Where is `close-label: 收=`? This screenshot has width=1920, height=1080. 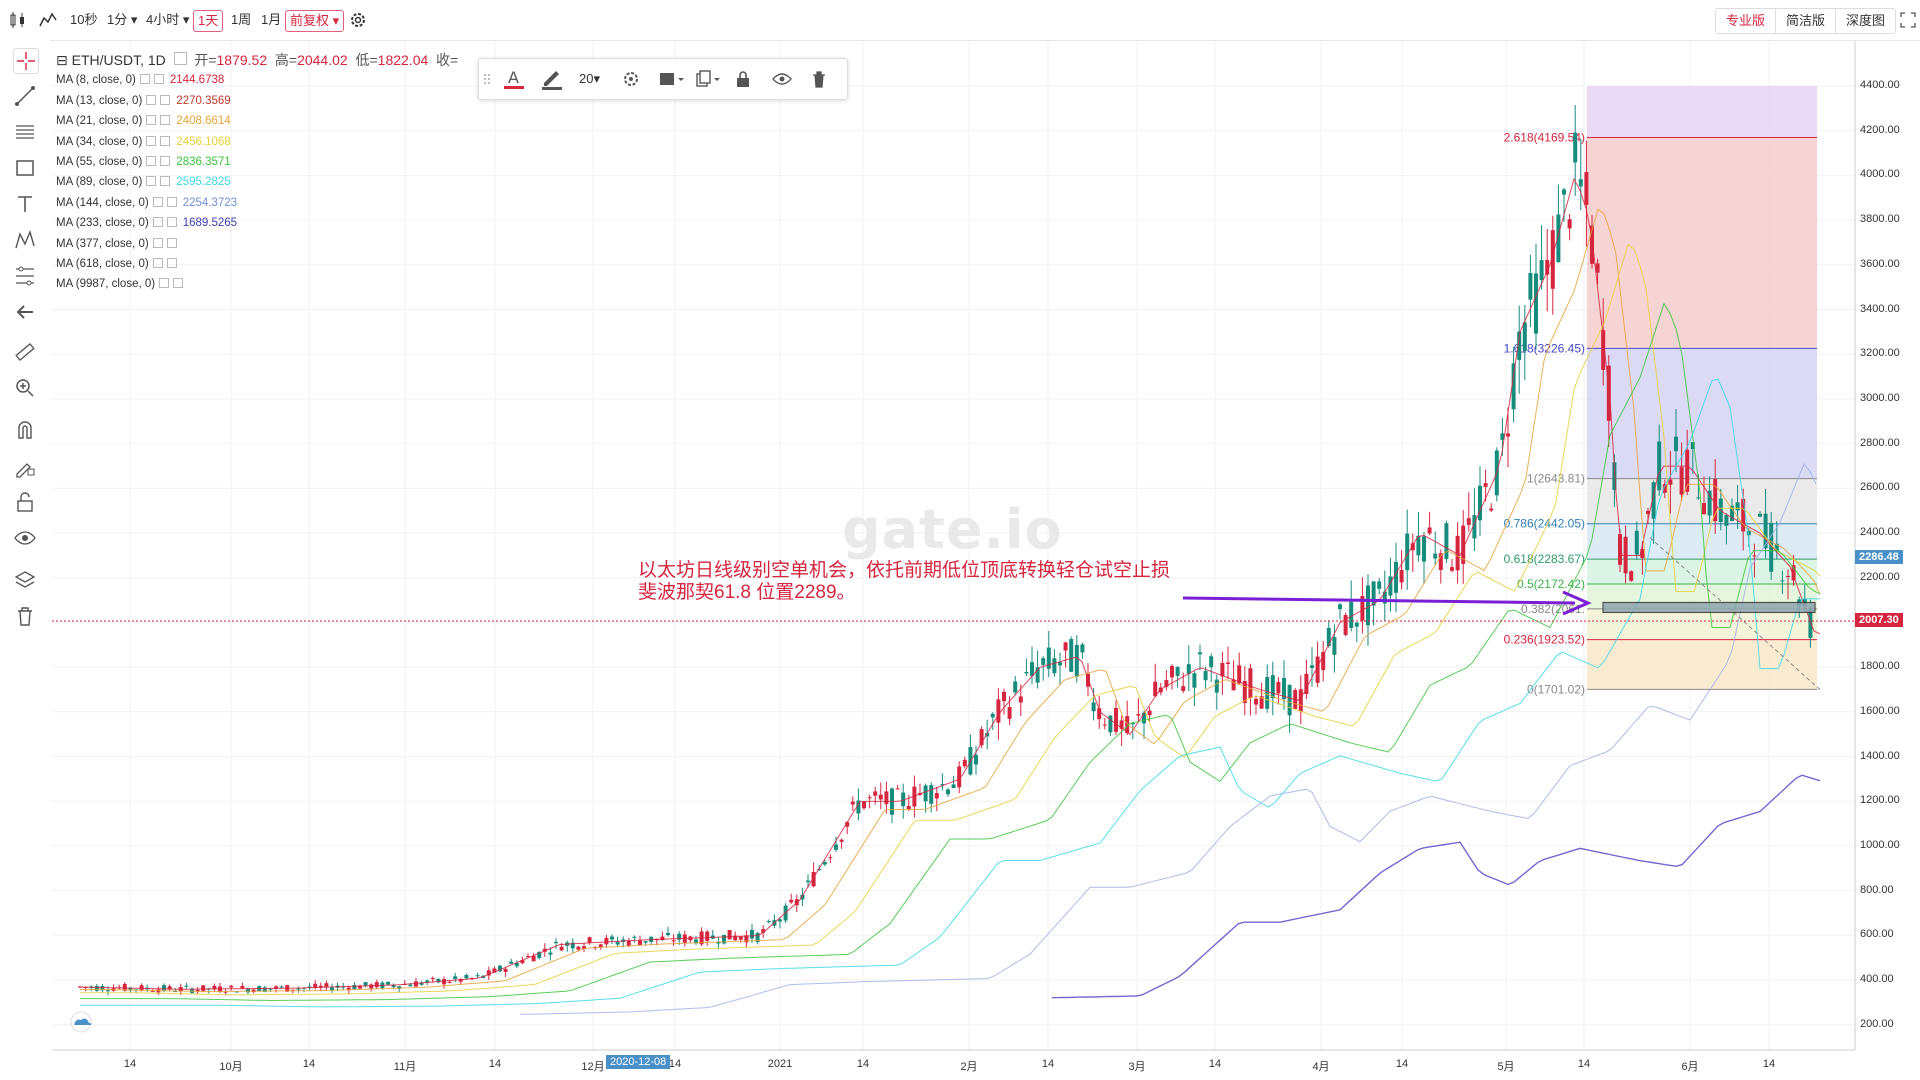
close-label: 收= is located at coordinates (447, 60).